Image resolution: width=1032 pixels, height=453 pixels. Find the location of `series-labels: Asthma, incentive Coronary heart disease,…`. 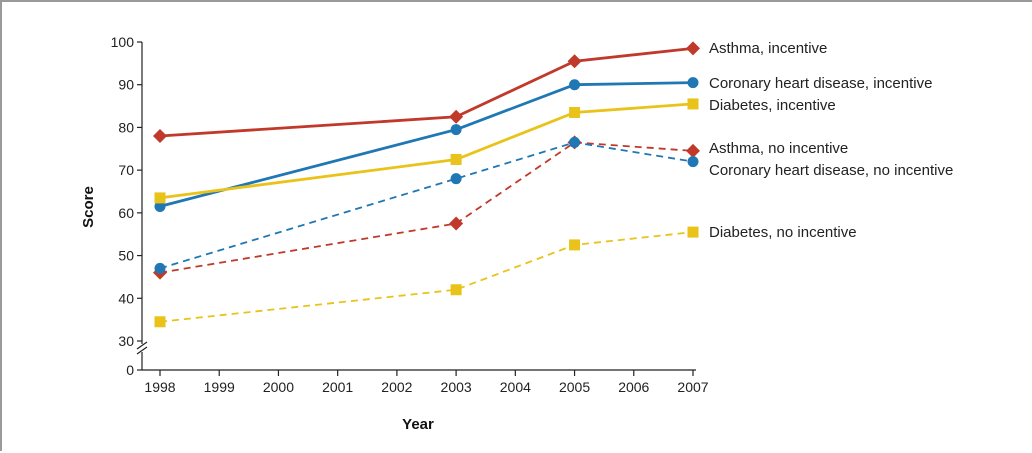

series-labels: Asthma, incentive Coronary heart disease,… is located at coordinates (831, 140).